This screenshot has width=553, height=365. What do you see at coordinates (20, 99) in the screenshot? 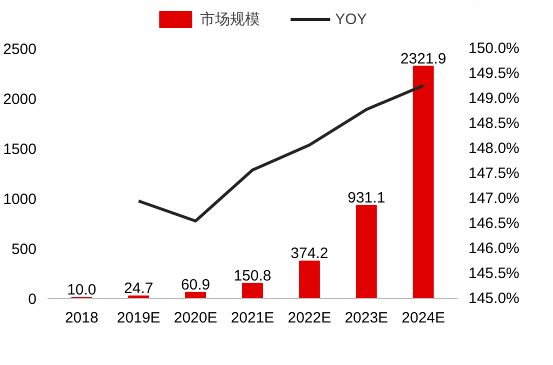
I see `y-tick-label: 2000` at bounding box center [20, 99].